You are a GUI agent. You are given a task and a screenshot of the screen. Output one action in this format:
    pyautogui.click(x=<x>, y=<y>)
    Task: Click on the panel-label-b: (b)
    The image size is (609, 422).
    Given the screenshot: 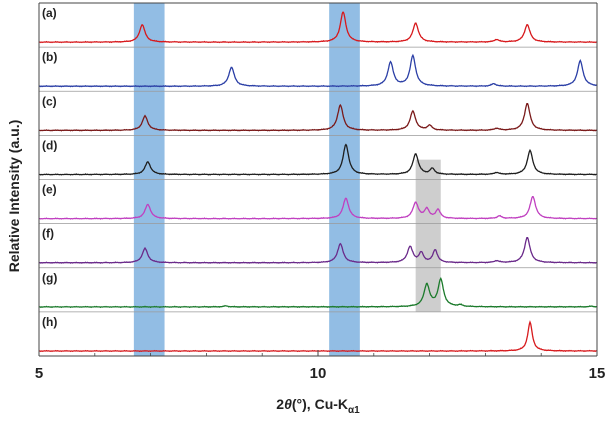 What is the action you would take?
    pyautogui.click(x=49, y=57)
    